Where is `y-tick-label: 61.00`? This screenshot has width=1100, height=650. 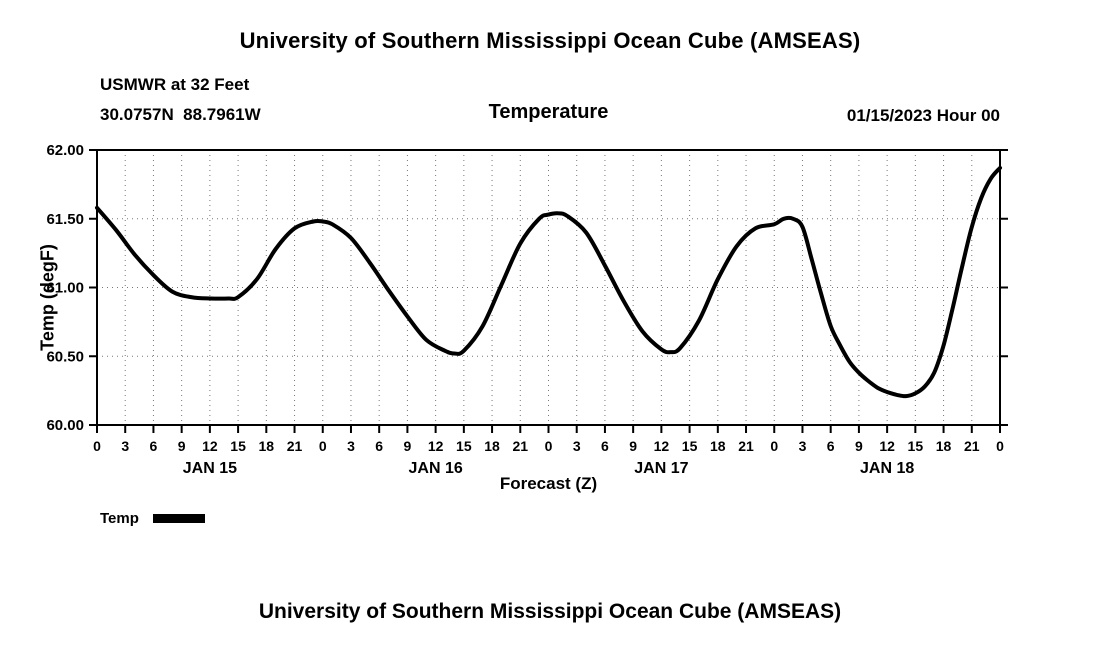
y-tick-label: 61.00 is located at coordinates (65, 288).